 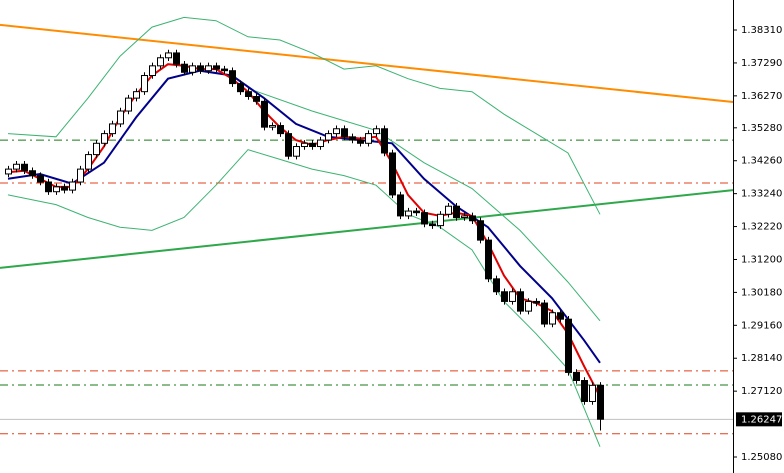 I want to click on y-tick-label: 1.36270, so click(x=761, y=96).